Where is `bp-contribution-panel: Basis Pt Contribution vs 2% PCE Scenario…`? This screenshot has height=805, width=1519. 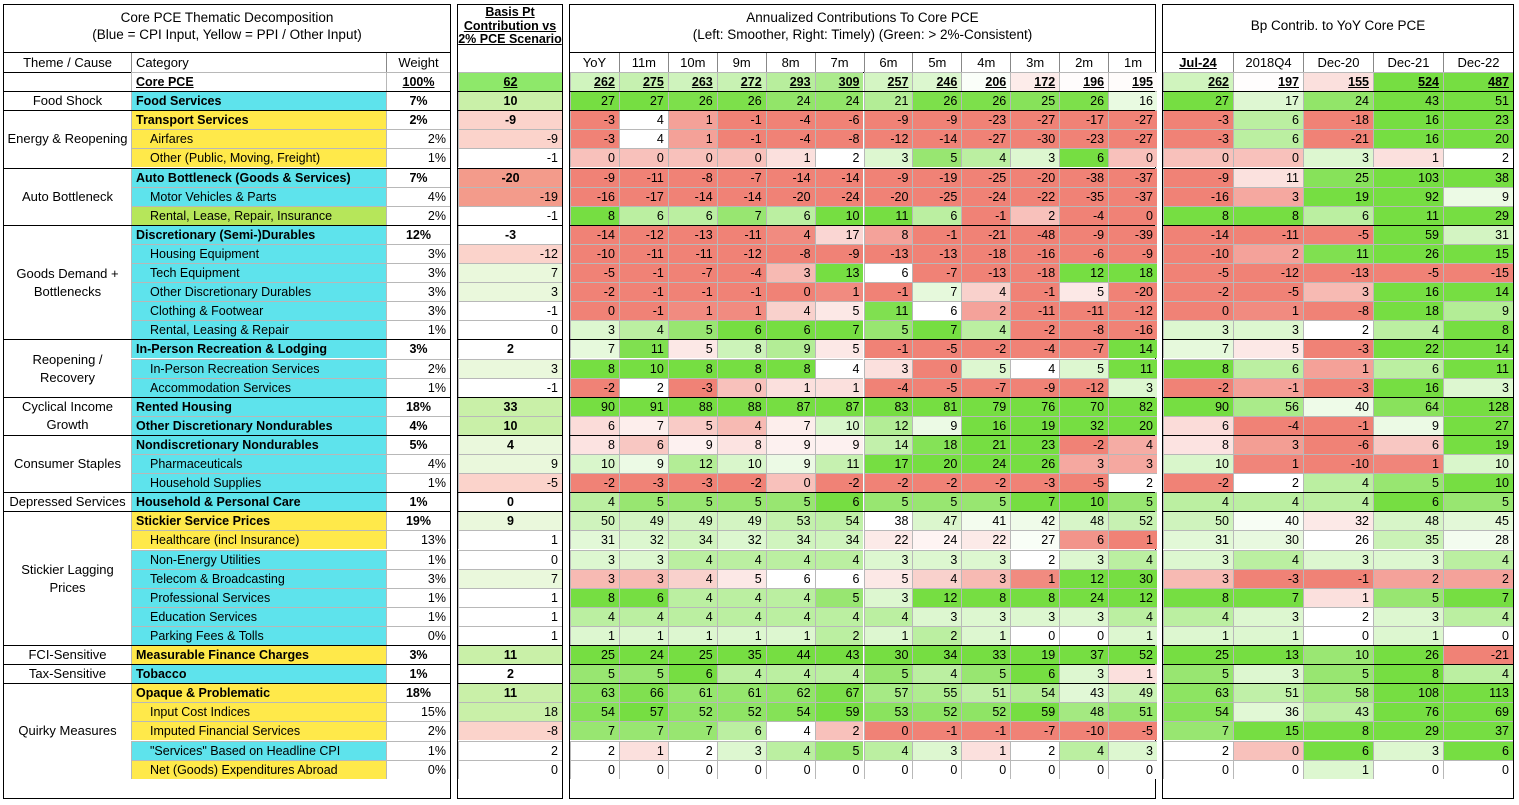 bp-contribution-panel: Basis Pt Contribution vs 2% PCE Scenario… is located at coordinates (510, 401).